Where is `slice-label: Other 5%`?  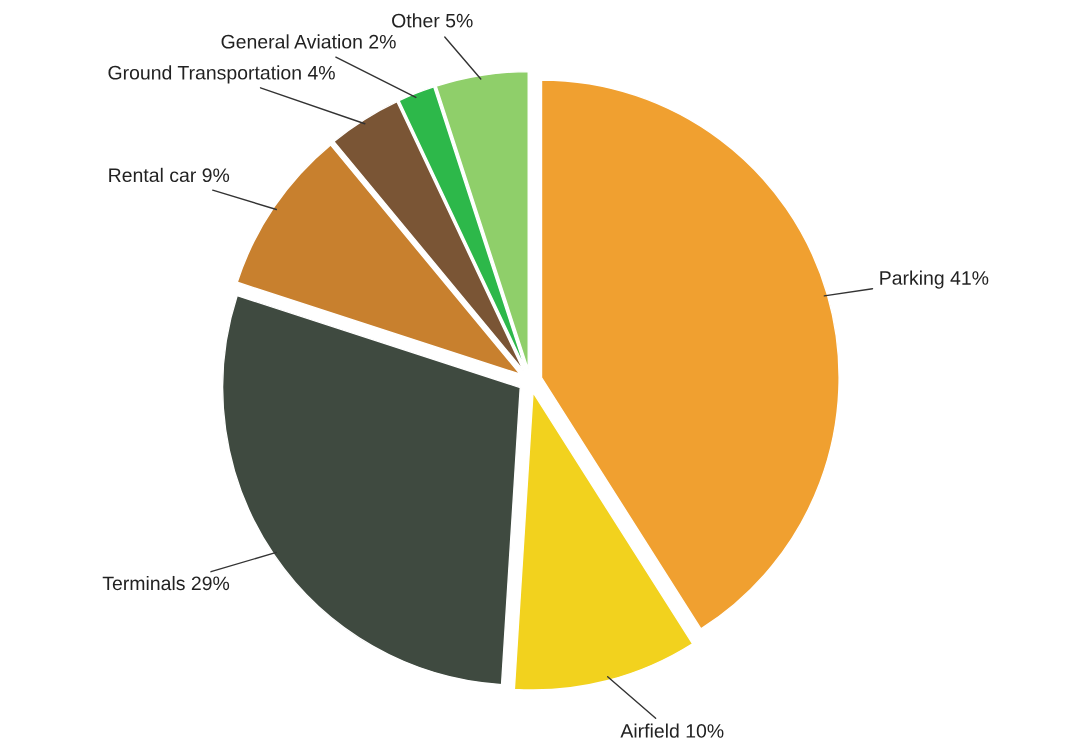 slice-label: Other 5% is located at coordinates (432, 20).